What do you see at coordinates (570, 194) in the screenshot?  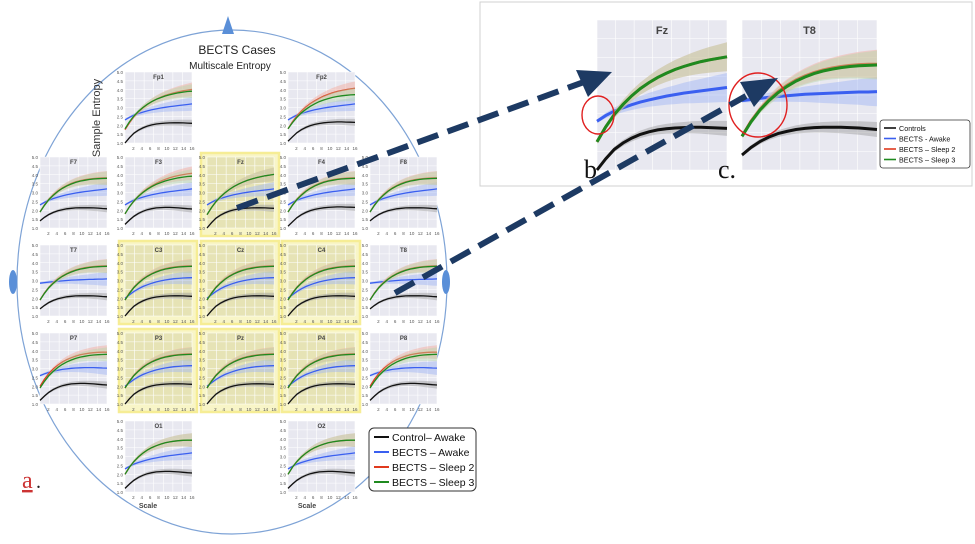 I see `arrow-t8` at bounding box center [570, 194].